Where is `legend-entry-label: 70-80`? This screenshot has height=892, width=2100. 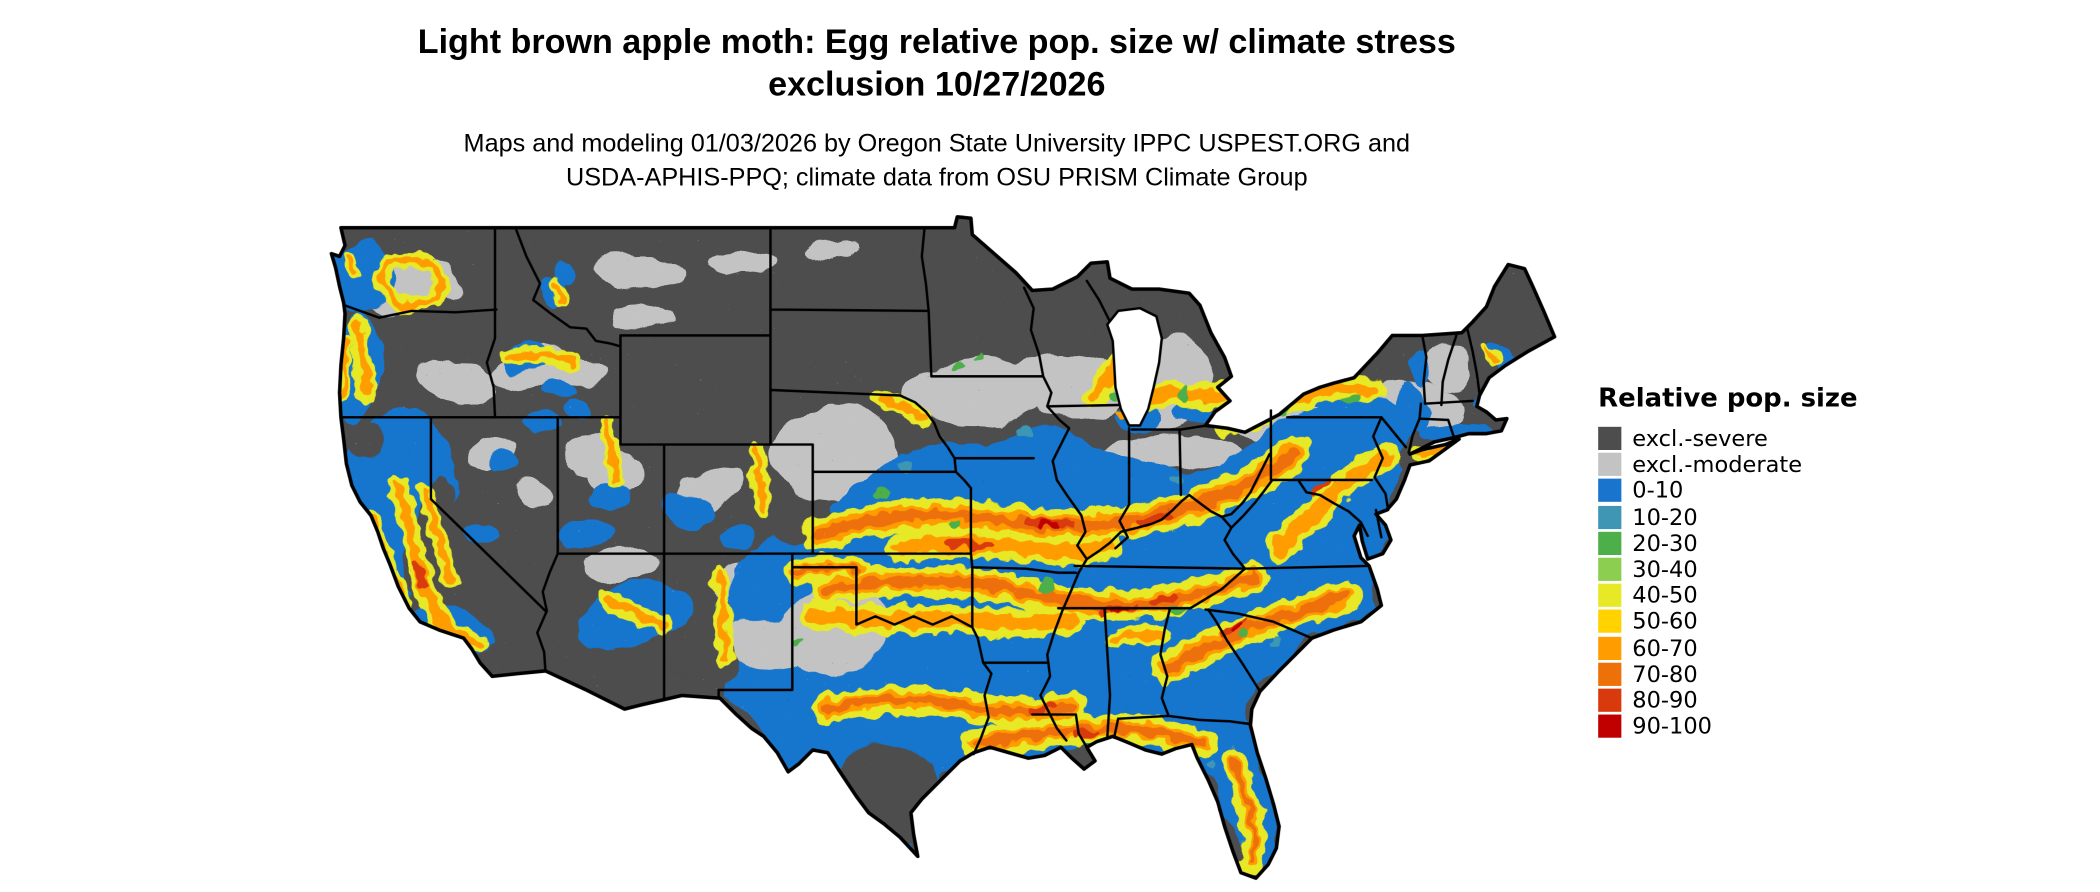 legend-entry-label: 70-80 is located at coordinates (1665, 674).